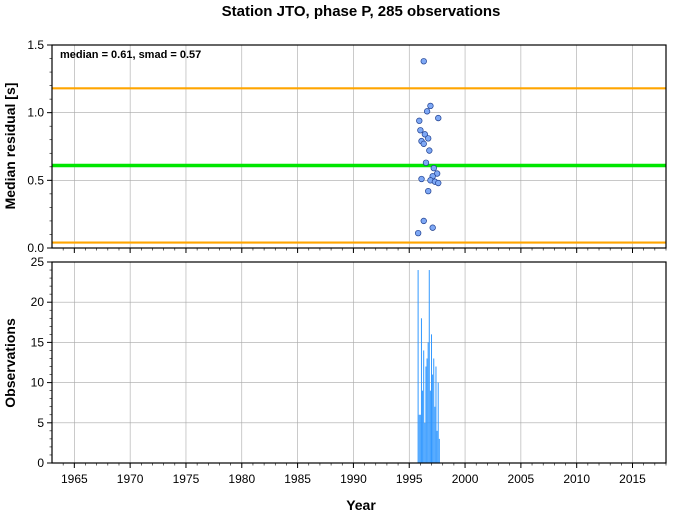 Image resolution: width=673 pixels, height=511 pixels. I want to click on observations-y-tick-label: 5, so click(40, 423).